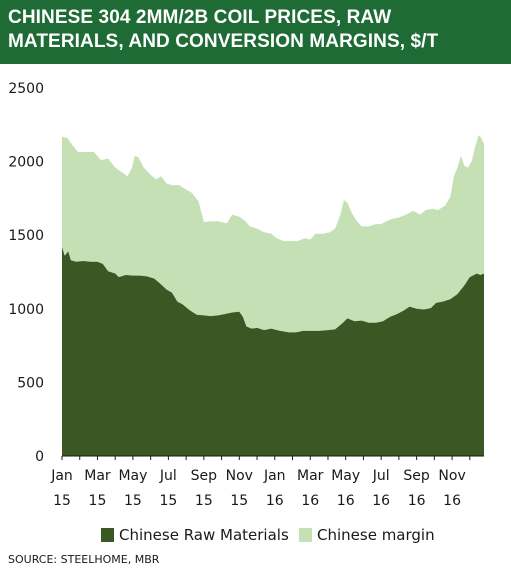 This screenshot has width=511, height=582. What do you see at coordinates (26, 89) in the screenshot?
I see `y-tick-label: 2500` at bounding box center [26, 89].